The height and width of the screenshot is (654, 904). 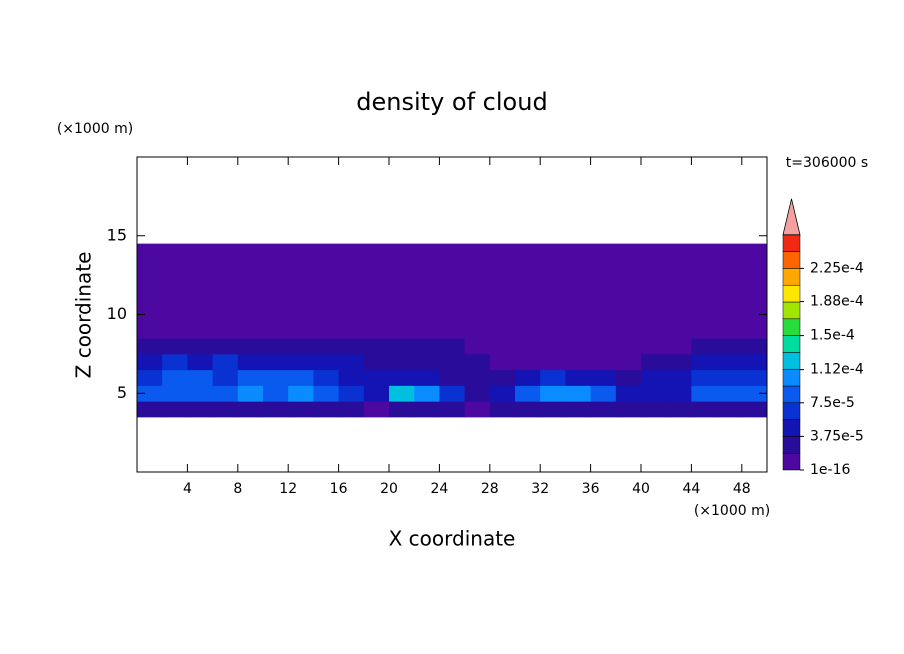 What do you see at coordinates (84, 315) in the screenshot?
I see `y-axis-title: Z coordinate` at bounding box center [84, 315].